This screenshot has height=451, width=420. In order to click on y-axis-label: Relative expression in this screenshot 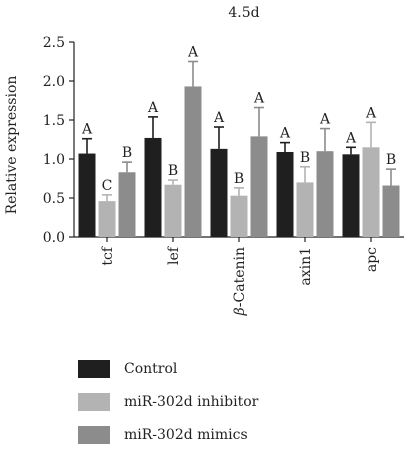, I will do `click(12, 145)`.